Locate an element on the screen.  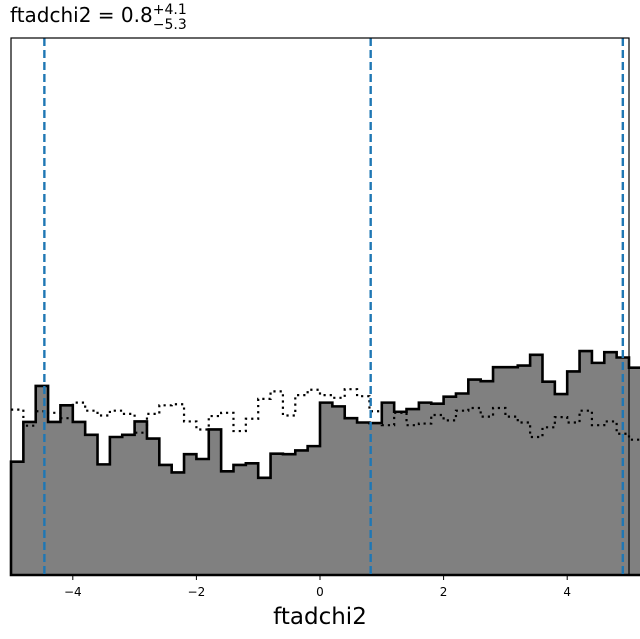
x-tick-label: −4 is located at coordinates (73, 592).